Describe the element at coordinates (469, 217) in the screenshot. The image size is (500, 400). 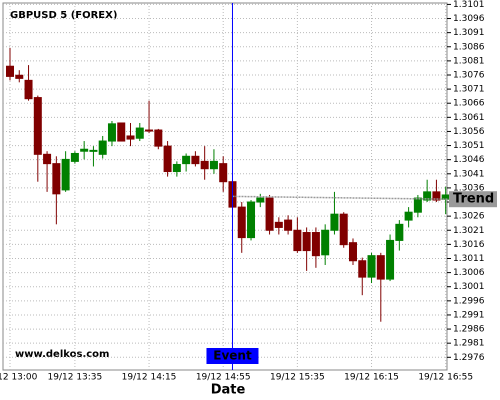
I see `y-tick-label: 1.3026` at that location.